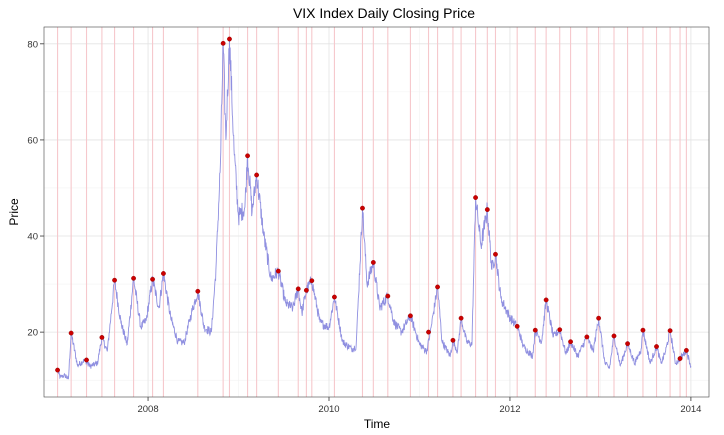  What do you see at coordinates (377, 424) in the screenshot?
I see `x-axis-title: Time` at bounding box center [377, 424].